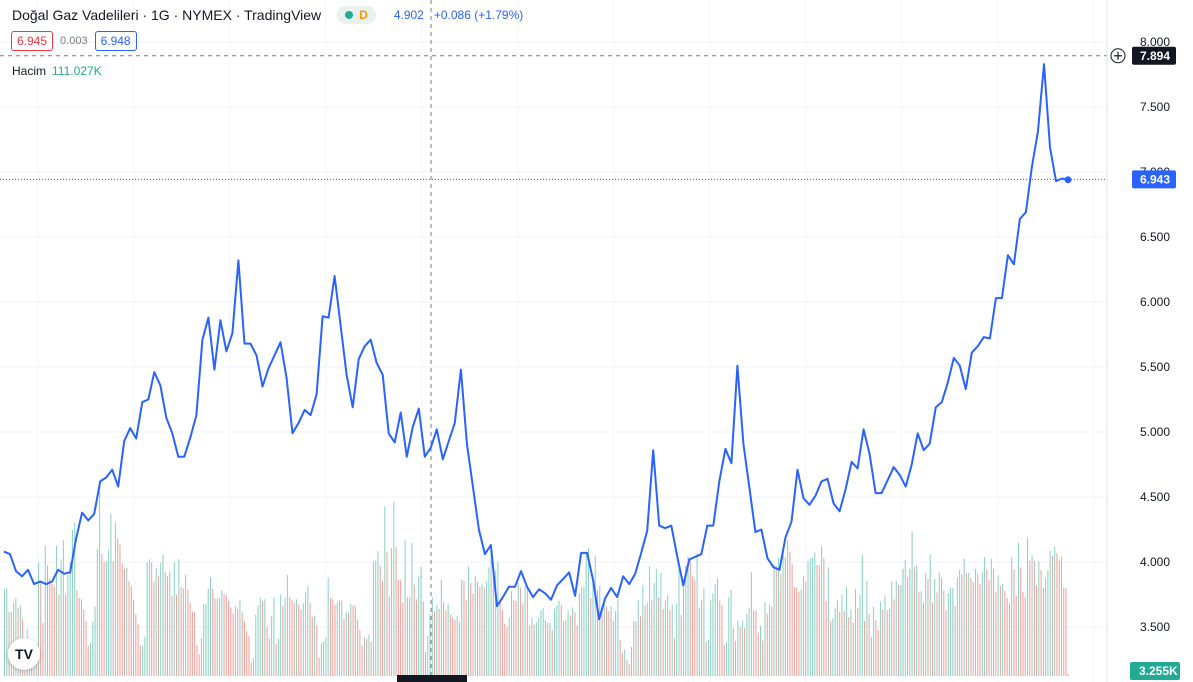  I want to click on add-plus-icon, so click(1118, 56).